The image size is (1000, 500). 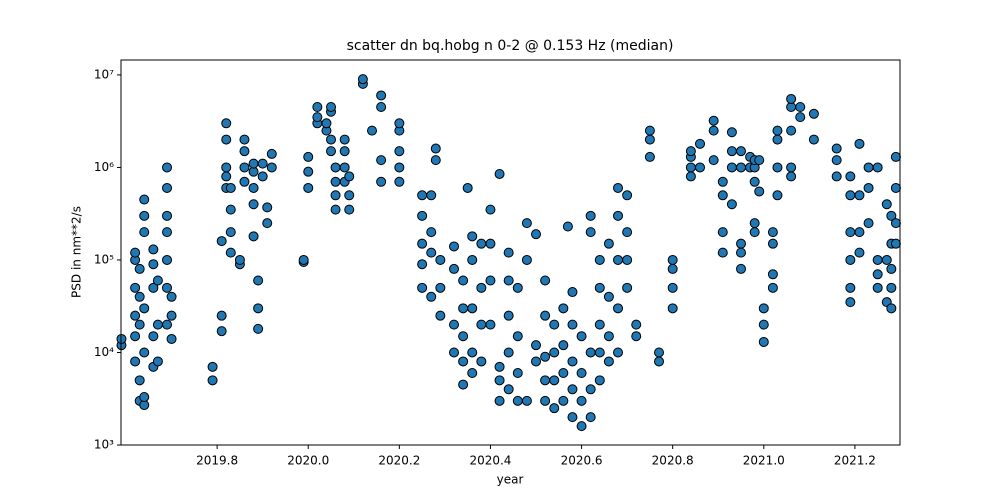 What do you see at coordinates (490, 461) in the screenshot?
I see `x-tick-label: 2020.4` at bounding box center [490, 461].